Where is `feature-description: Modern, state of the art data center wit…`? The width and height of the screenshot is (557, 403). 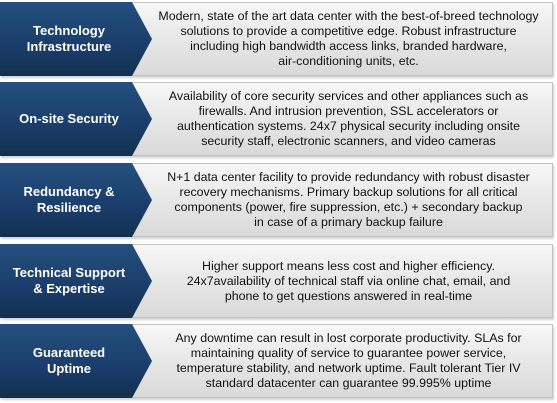 feature-description: Modern, state of the art data center wit… is located at coordinates (348, 38).